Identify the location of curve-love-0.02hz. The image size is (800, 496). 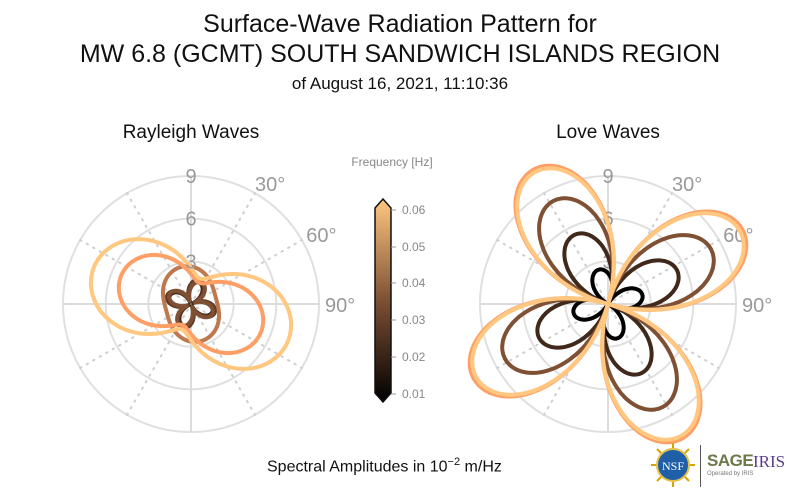
(608, 304).